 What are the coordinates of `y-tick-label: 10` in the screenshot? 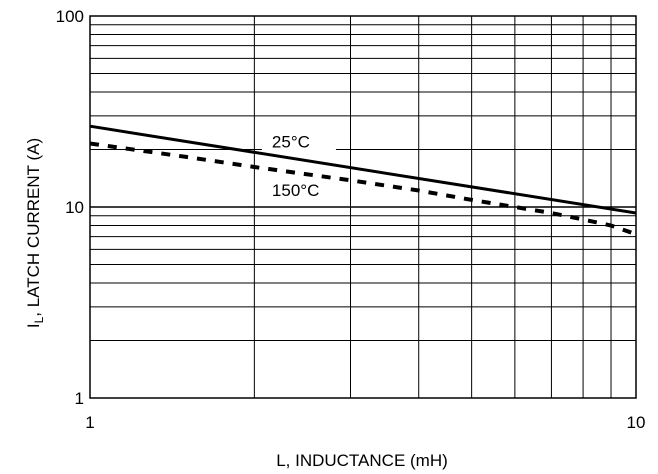 It's located at (74, 207).